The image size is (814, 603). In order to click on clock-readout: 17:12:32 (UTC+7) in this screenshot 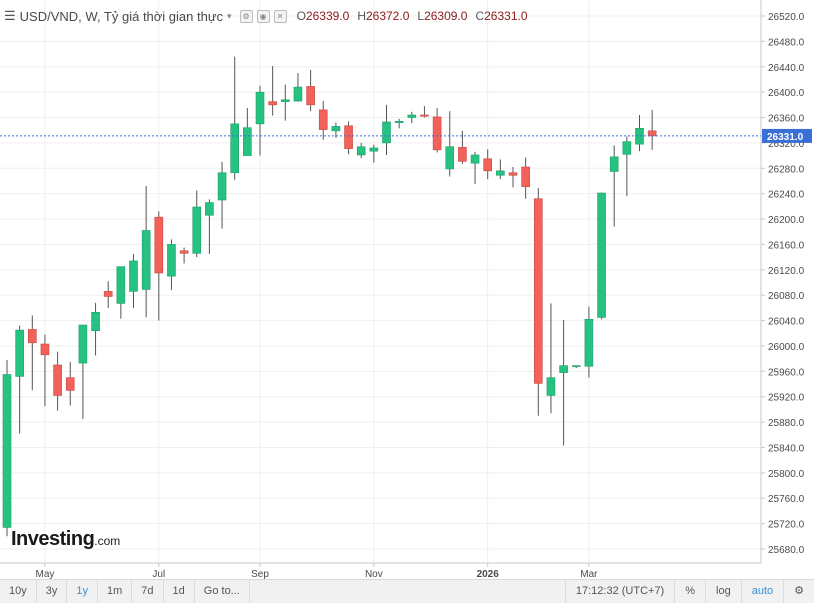, I will do `click(619, 591)`.